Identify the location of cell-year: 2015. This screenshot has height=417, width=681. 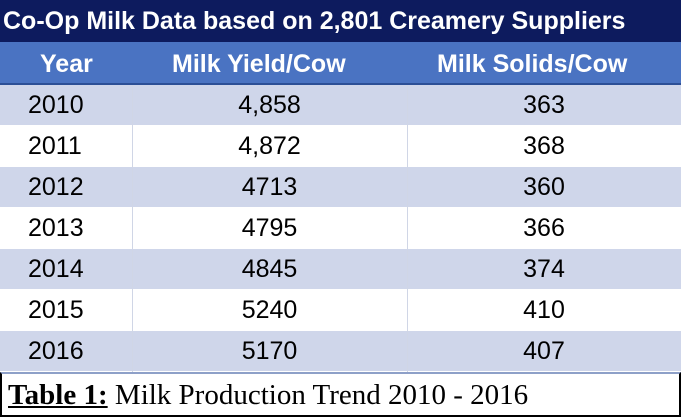
(56, 310).